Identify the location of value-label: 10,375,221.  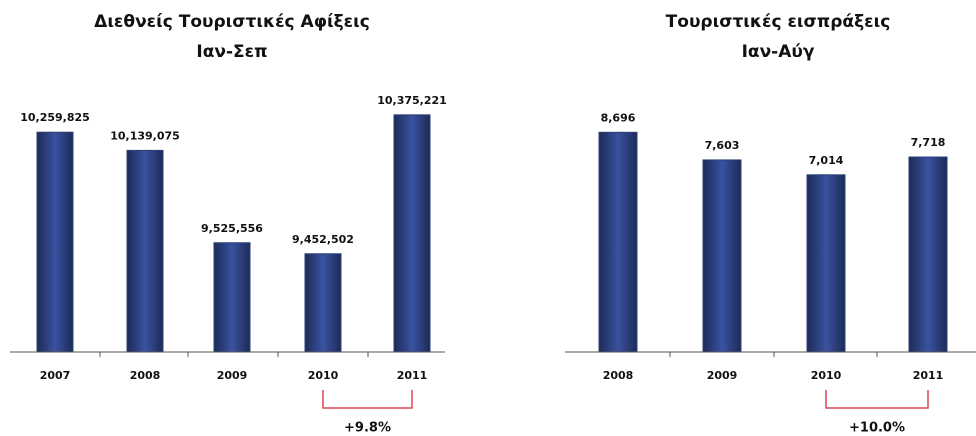
(412, 100).